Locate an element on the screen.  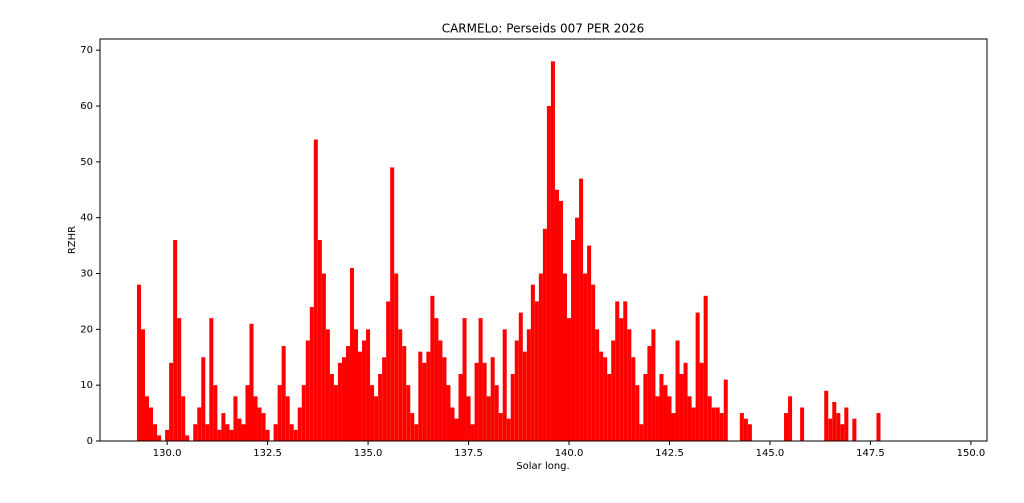
y-axis-label: RZHR is located at coordinates (72, 240).